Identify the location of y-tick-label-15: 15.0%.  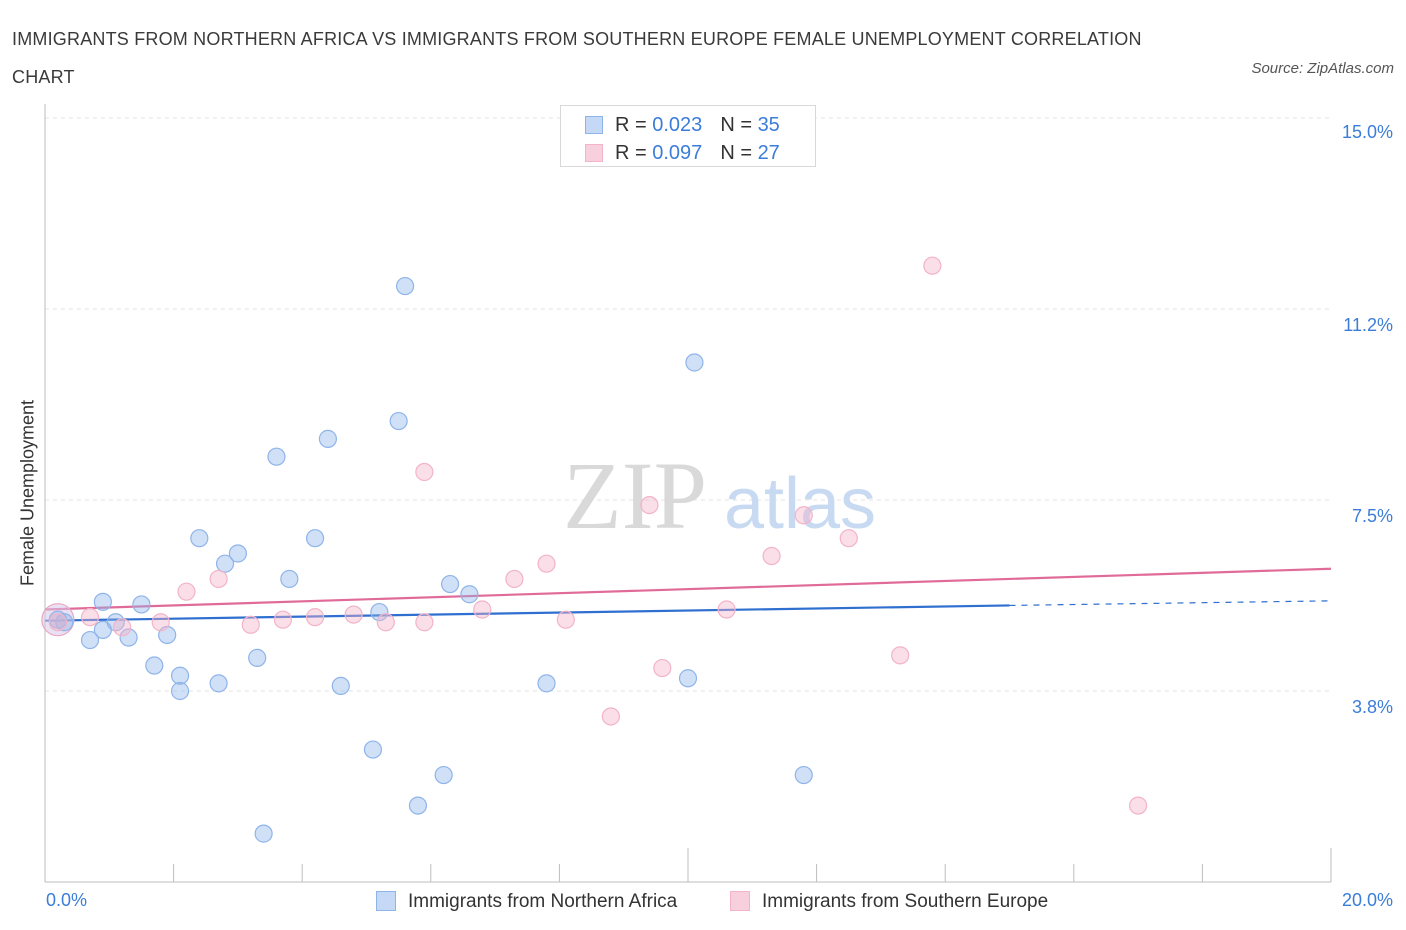
(1367, 132).